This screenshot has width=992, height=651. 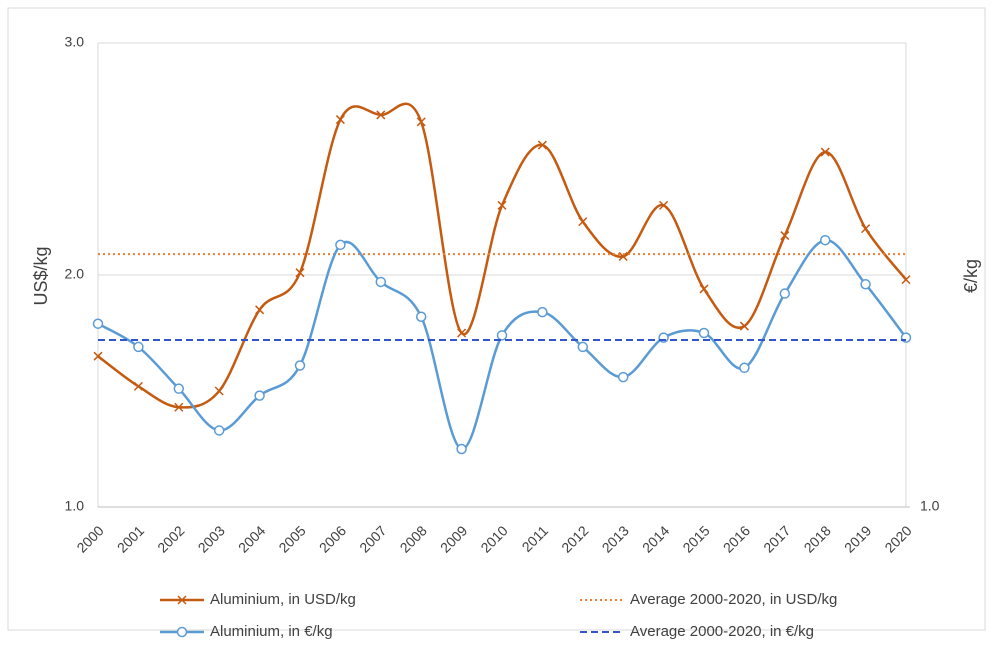 I want to click on legend-label: Average 2000-2020, in €/kg, so click(x=722, y=631).